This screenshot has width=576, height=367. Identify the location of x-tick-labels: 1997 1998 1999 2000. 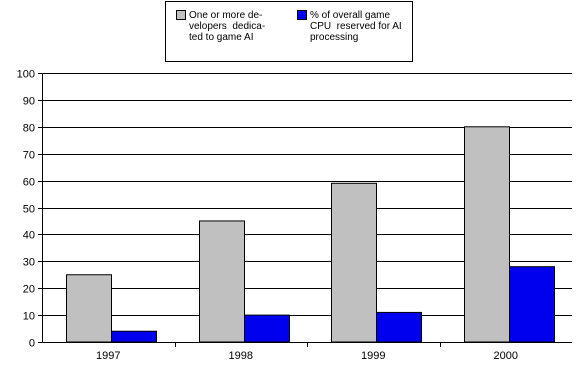
(307, 356).